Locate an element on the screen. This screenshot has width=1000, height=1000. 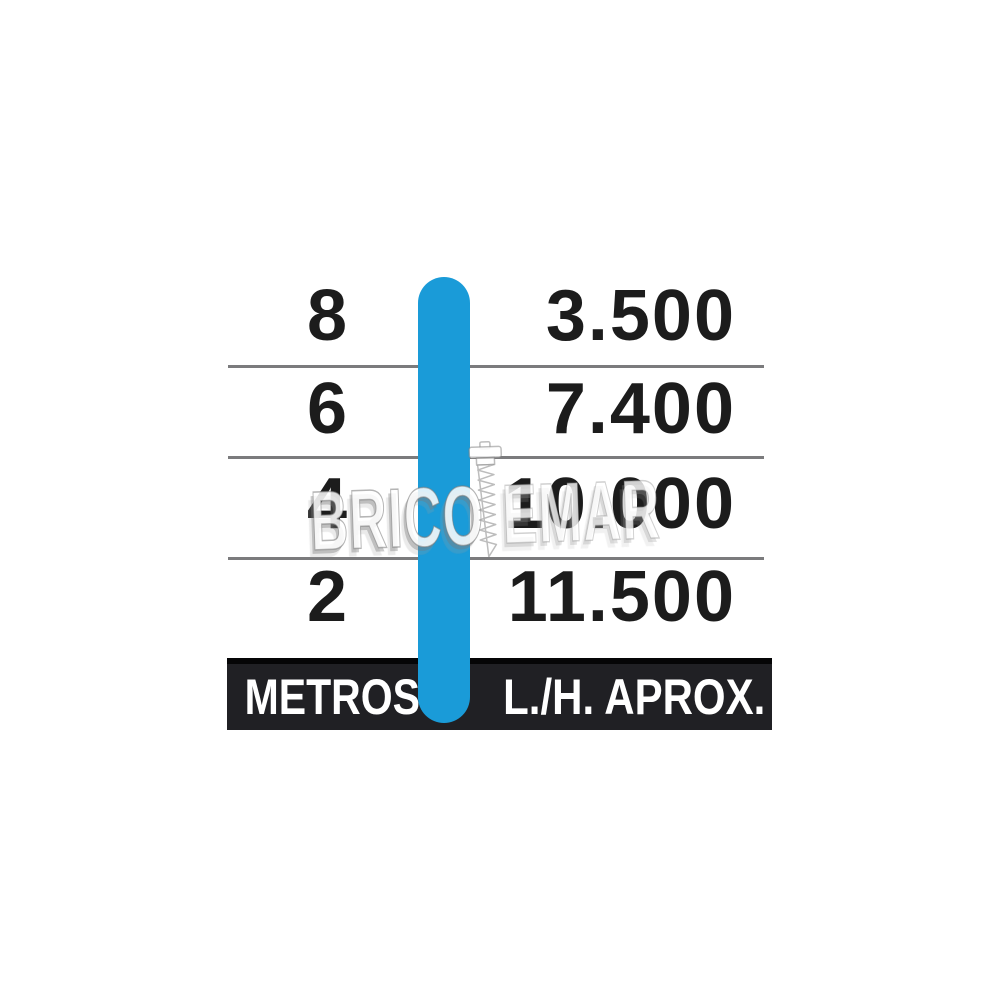
footer-label-metros: METROS is located at coordinates (332, 697).